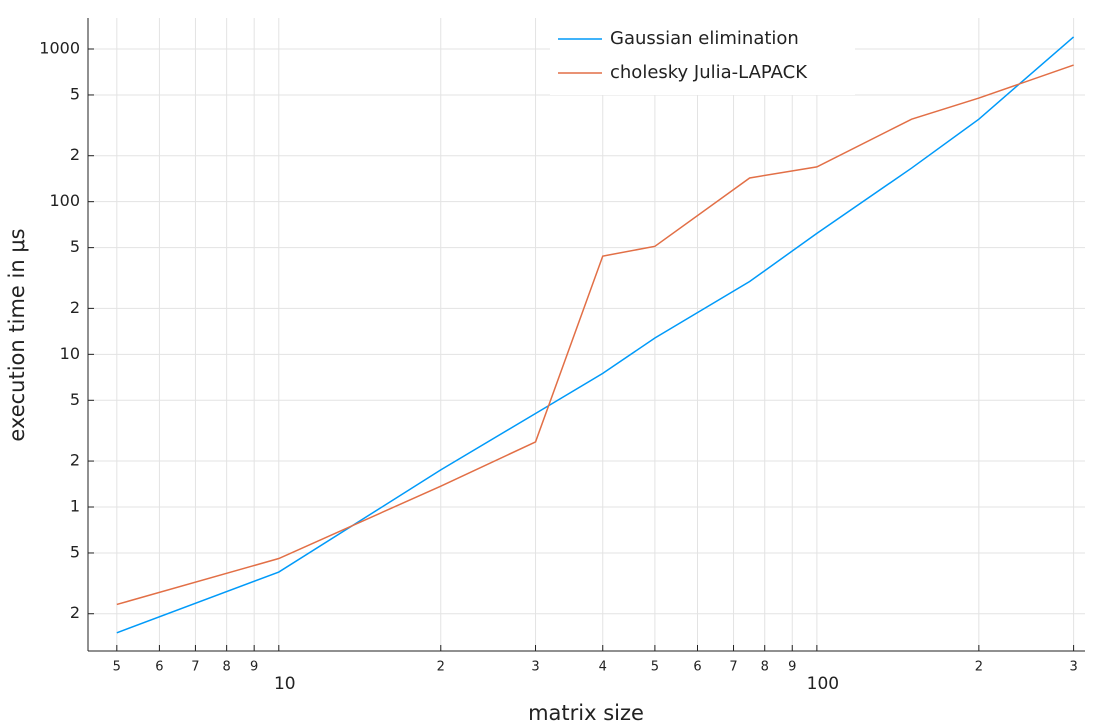 Image resolution: width=1104 pixels, height=728 pixels. What do you see at coordinates (59, 47) in the screenshot?
I see `y-tick-label: 1000` at bounding box center [59, 47].